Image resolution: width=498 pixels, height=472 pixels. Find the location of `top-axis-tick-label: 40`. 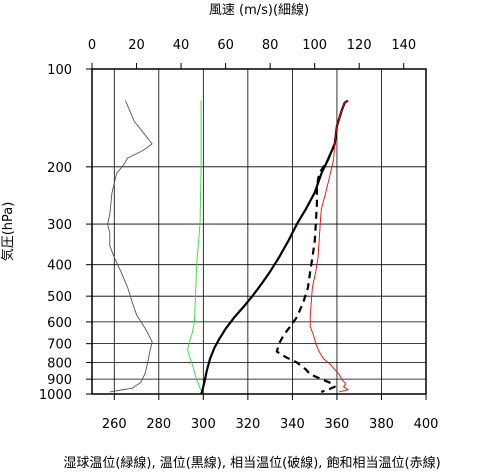

top-axis-tick-label: 40 is located at coordinates (181, 45).